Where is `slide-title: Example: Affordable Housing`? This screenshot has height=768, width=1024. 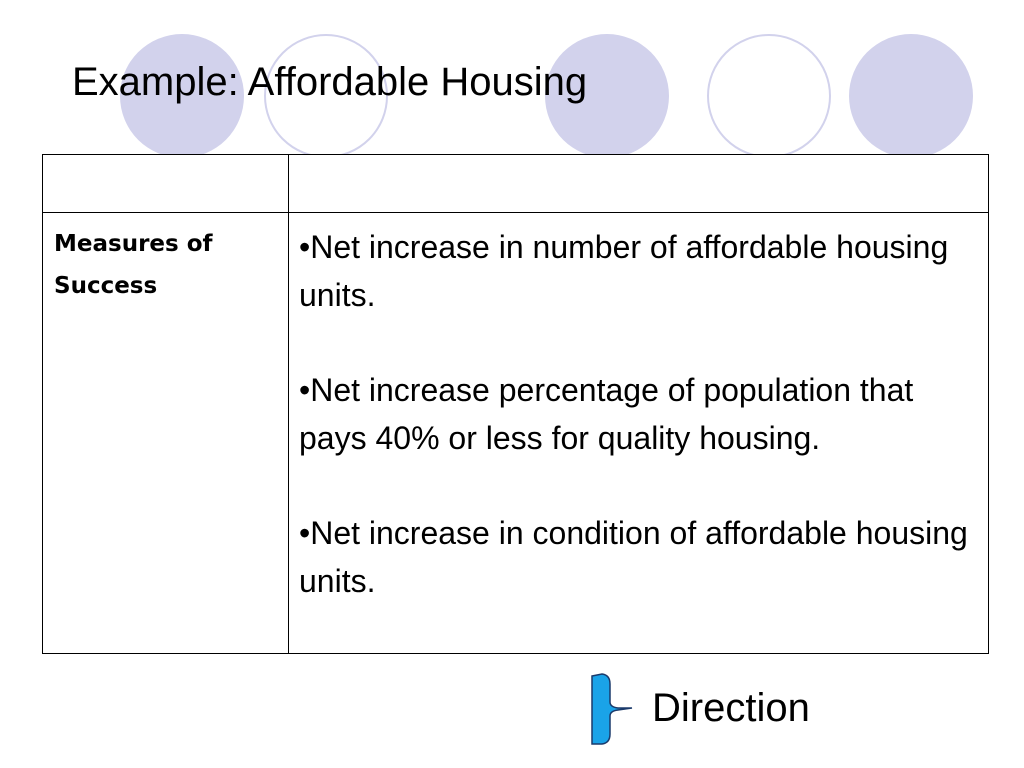 slide-title: Example: Affordable Housing is located at coordinates (330, 82).